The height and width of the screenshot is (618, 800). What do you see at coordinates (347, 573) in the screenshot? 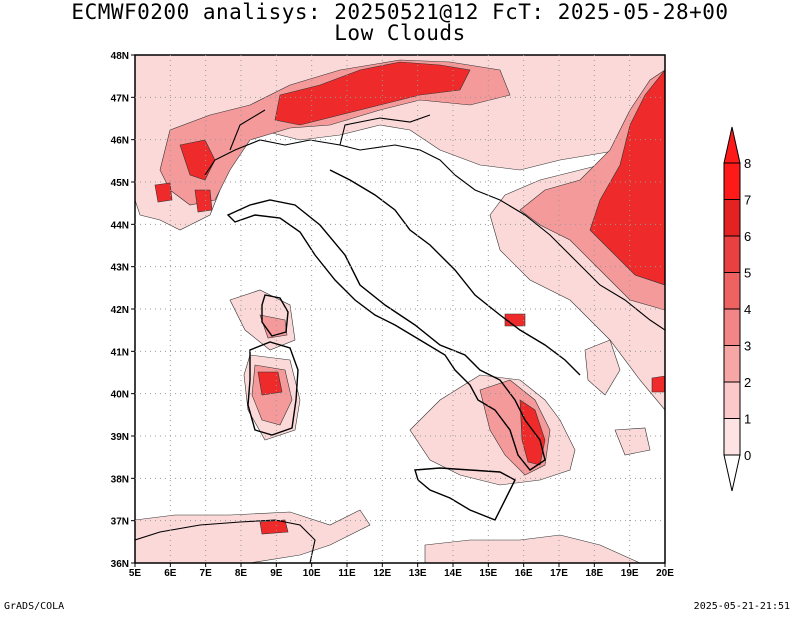
I see `xtick-label: 11E` at bounding box center [347, 573].